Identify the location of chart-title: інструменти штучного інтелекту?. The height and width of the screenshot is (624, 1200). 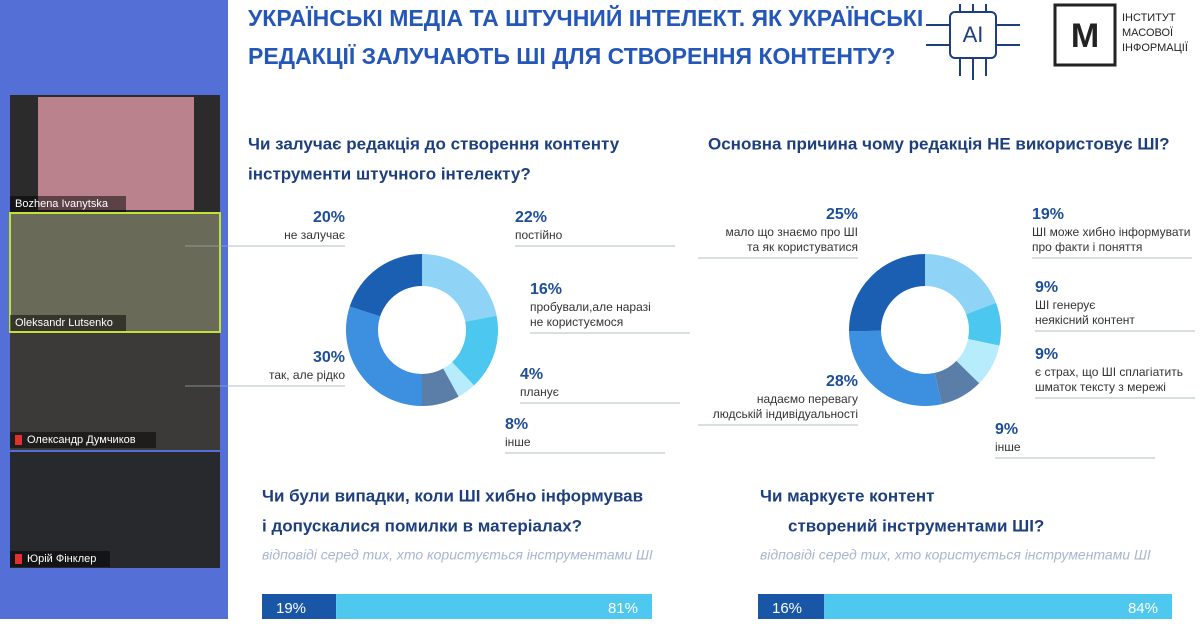
(389, 173).